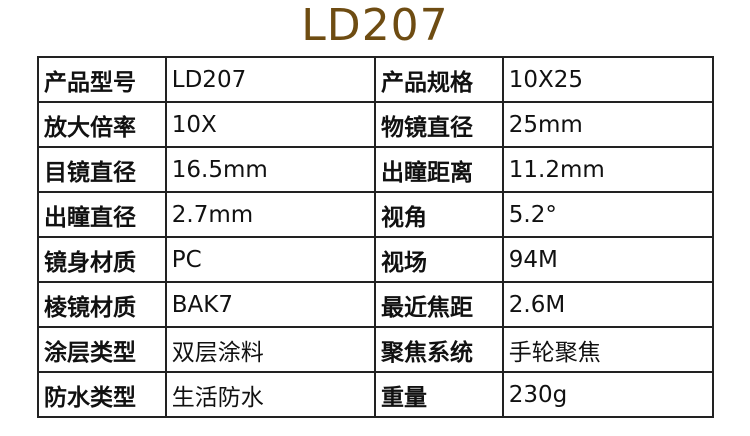  I want to click on spec-value: 双层涂料, so click(270, 349).